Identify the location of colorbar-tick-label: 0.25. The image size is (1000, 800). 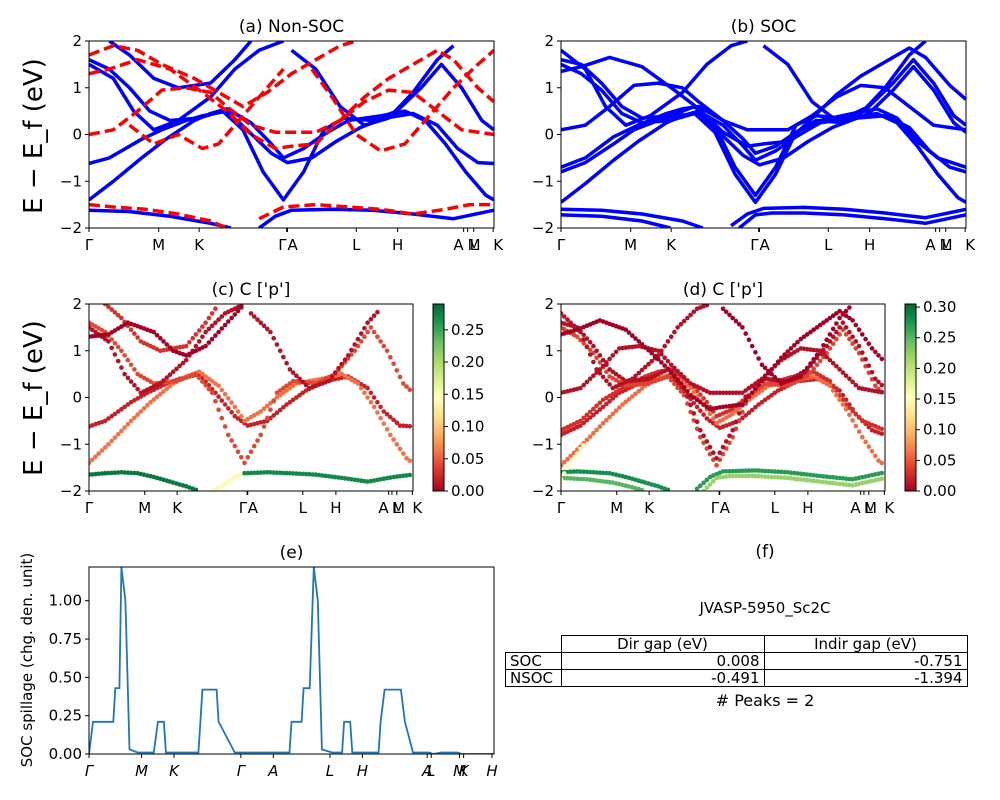
(939, 338).